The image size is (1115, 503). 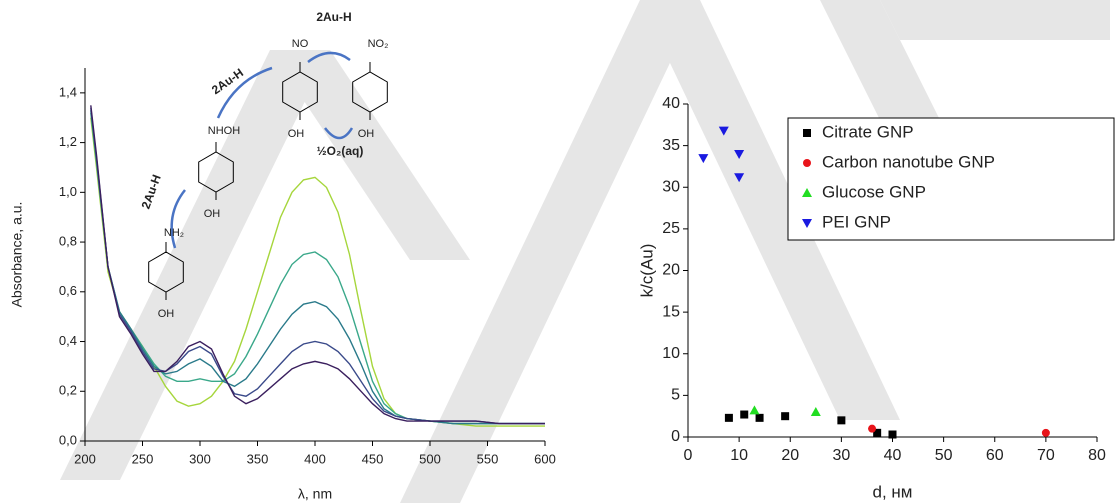 I want to click on y-tick-label: 0,2, so click(x=68, y=390).